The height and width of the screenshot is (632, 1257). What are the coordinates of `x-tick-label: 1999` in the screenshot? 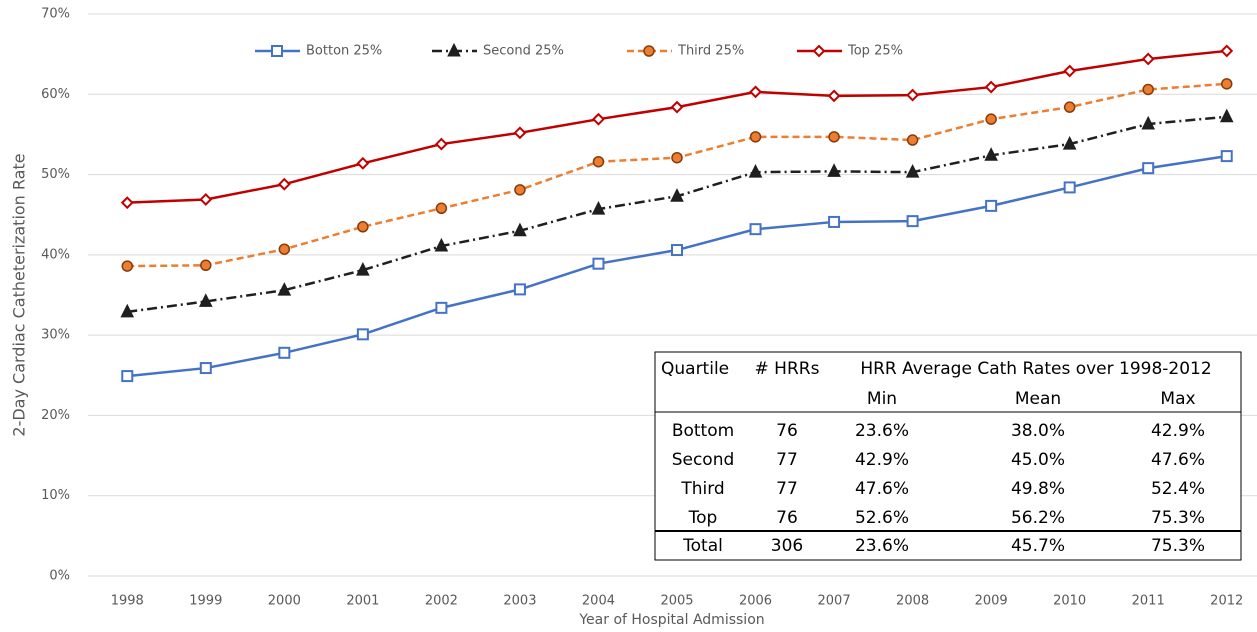 It's located at (205, 601).